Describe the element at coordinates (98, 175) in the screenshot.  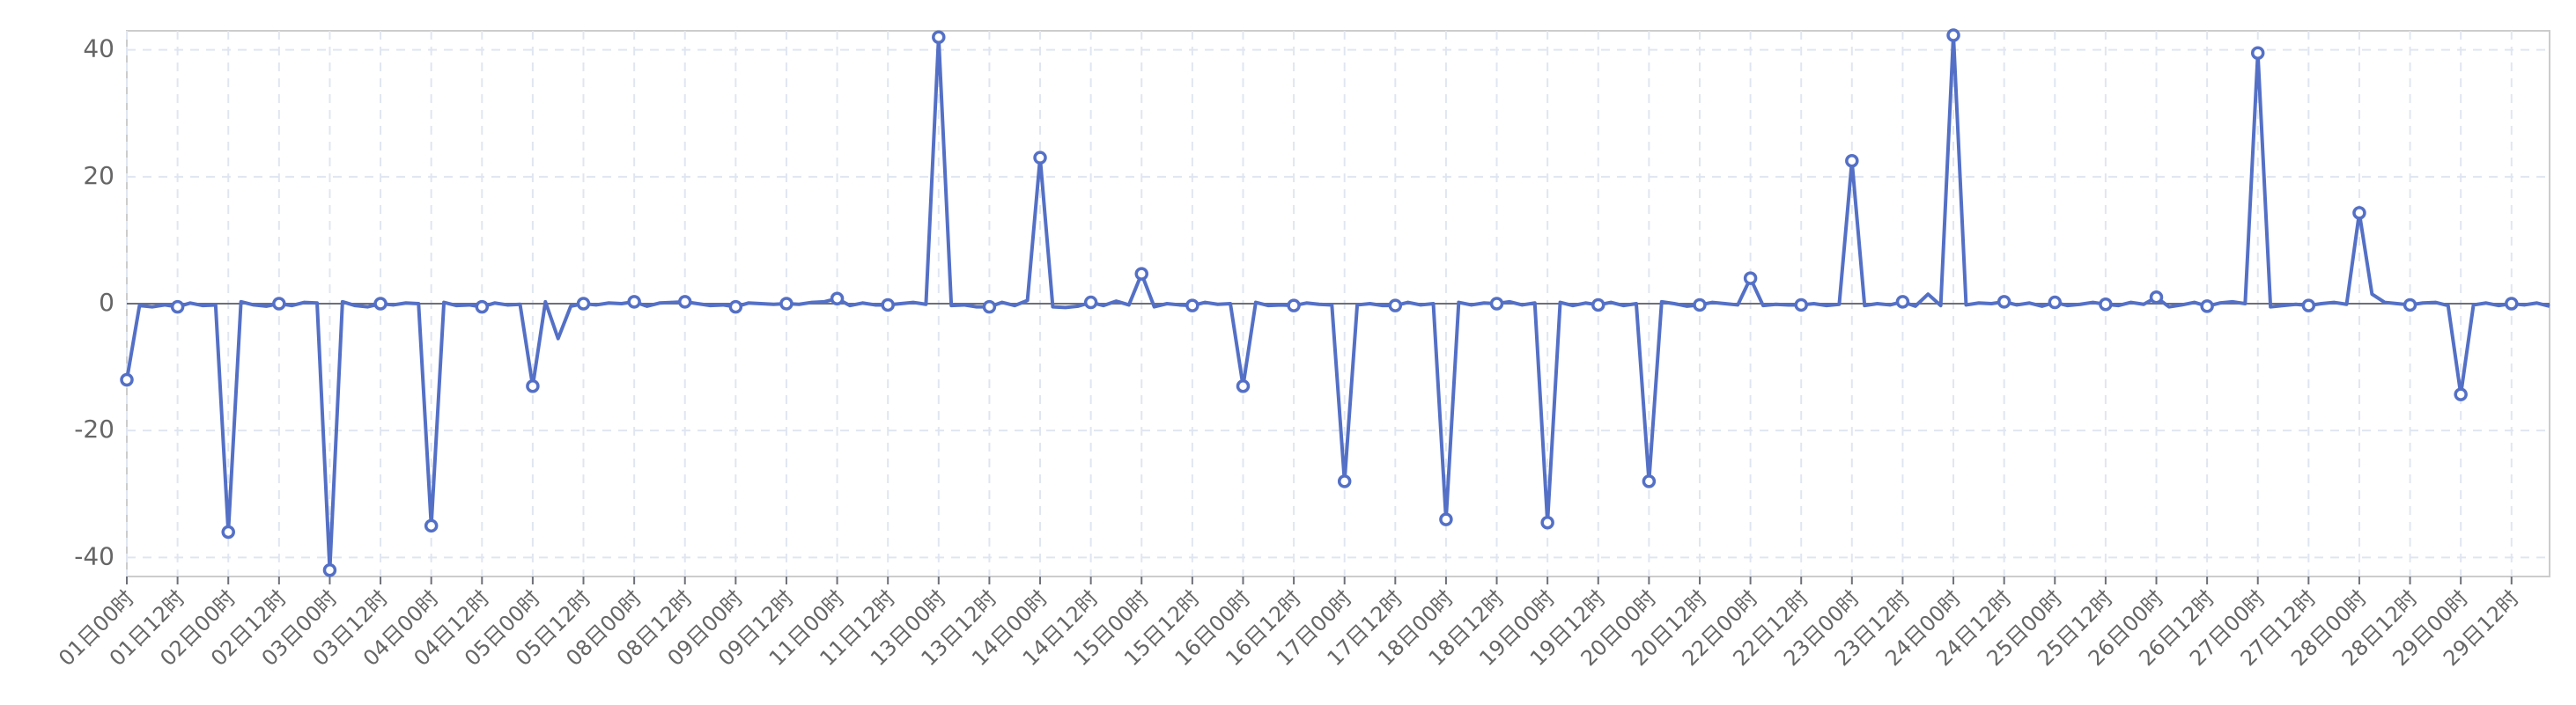
I see `y-tick-label: 20` at that location.